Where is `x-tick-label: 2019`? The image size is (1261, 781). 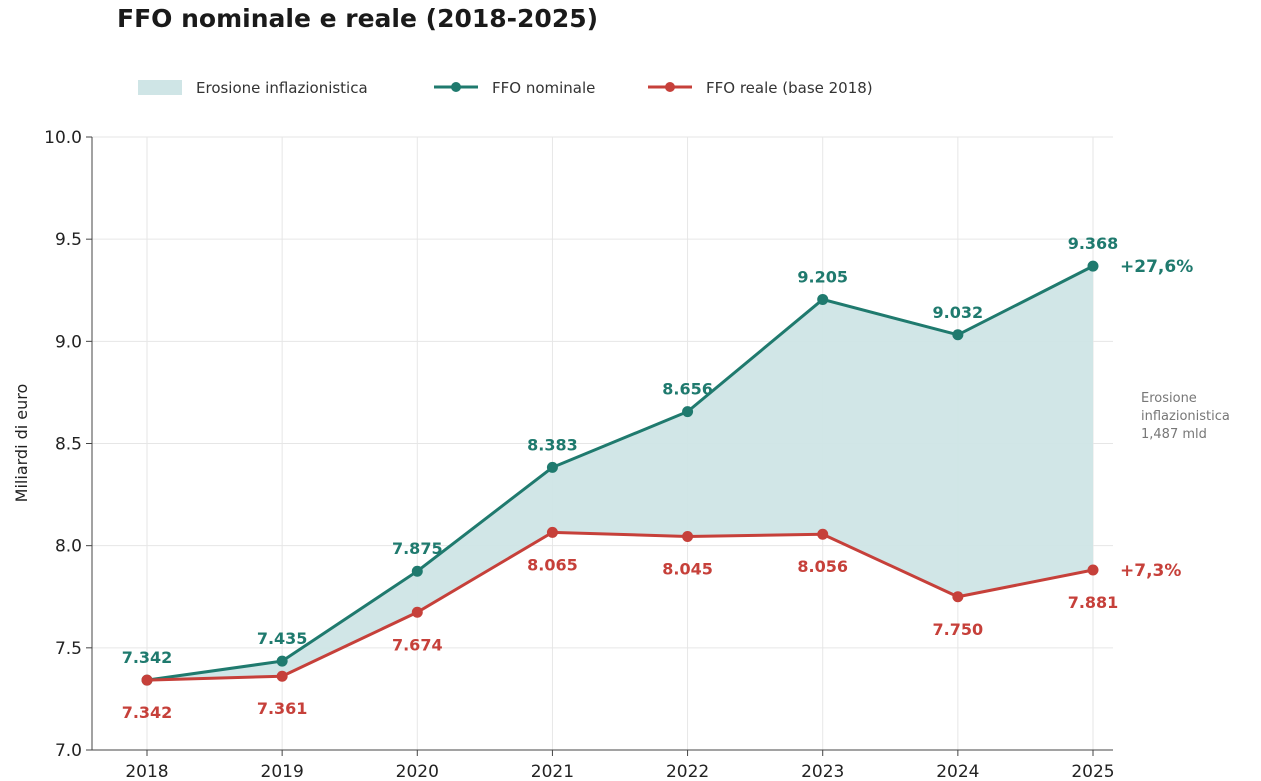
x-tick-label: 2019 is located at coordinates (282, 771).